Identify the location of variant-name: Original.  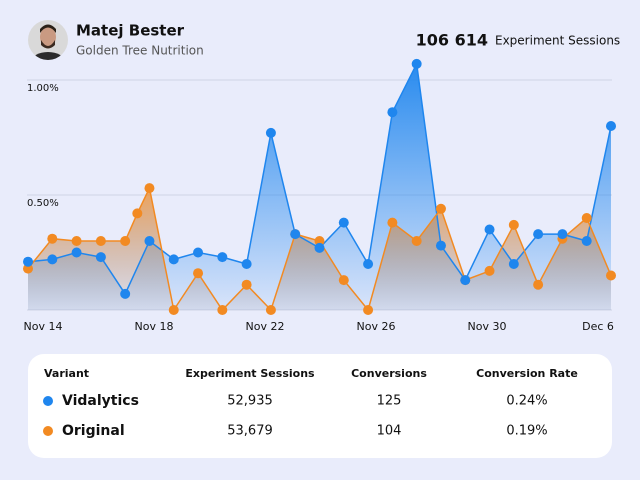
(93, 431).